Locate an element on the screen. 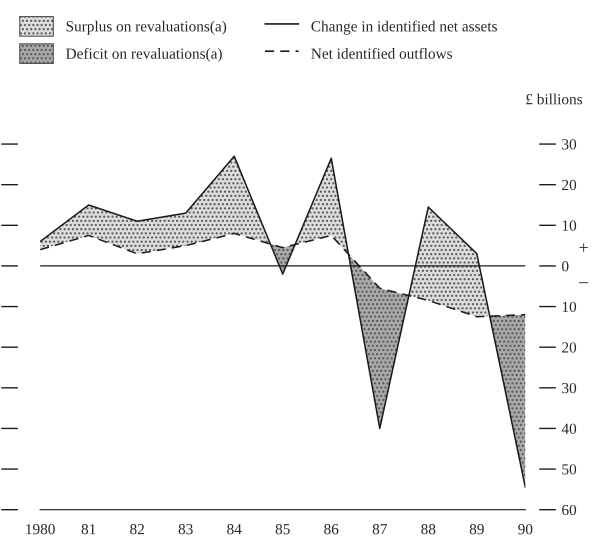 The height and width of the screenshot is (554, 599). y-axis-title: £ billions is located at coordinates (554, 99).